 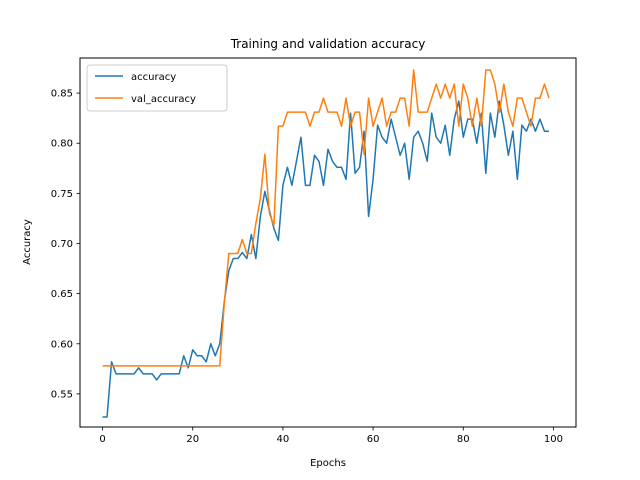 I want to click on x-tick-label: 80, so click(x=463, y=439).